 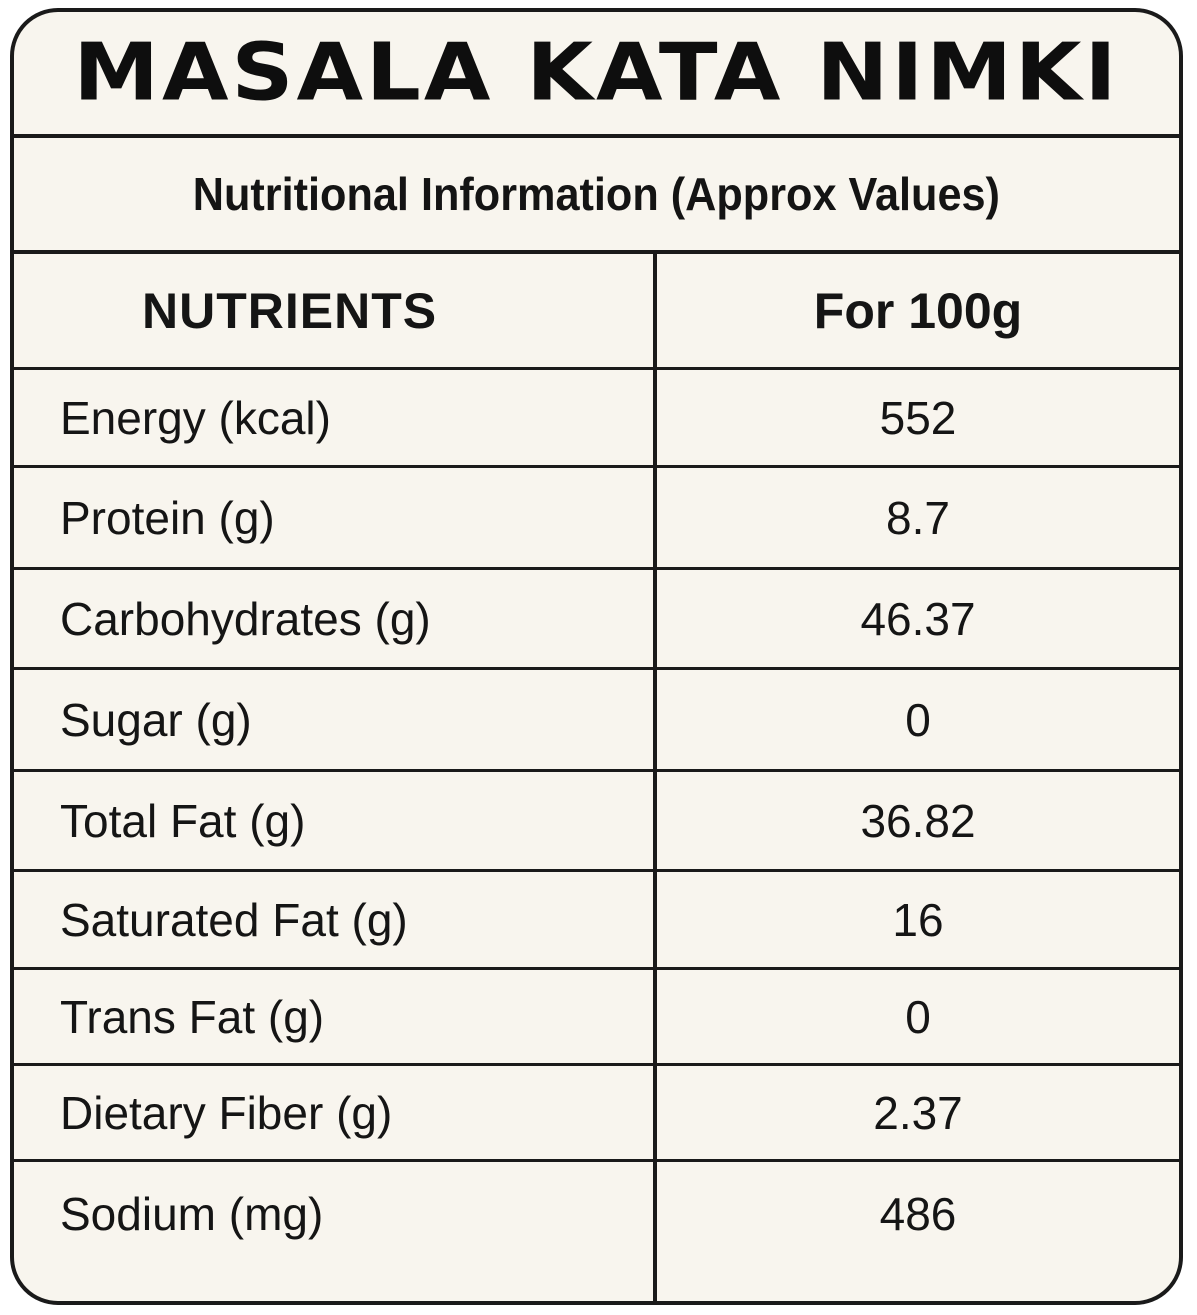 What do you see at coordinates (596, 1214) in the screenshot?
I see `table-row: Sodium (mg) 486` at bounding box center [596, 1214].